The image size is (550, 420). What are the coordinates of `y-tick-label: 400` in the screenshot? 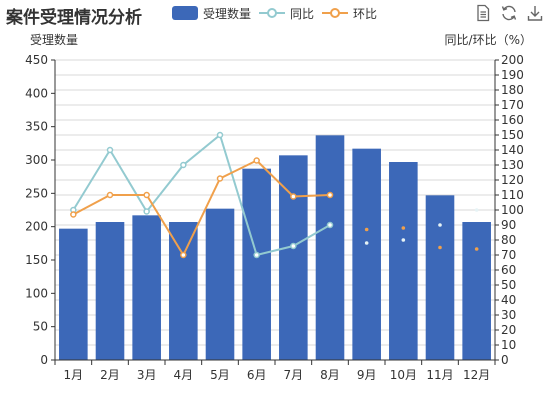 It's located at (36, 93).